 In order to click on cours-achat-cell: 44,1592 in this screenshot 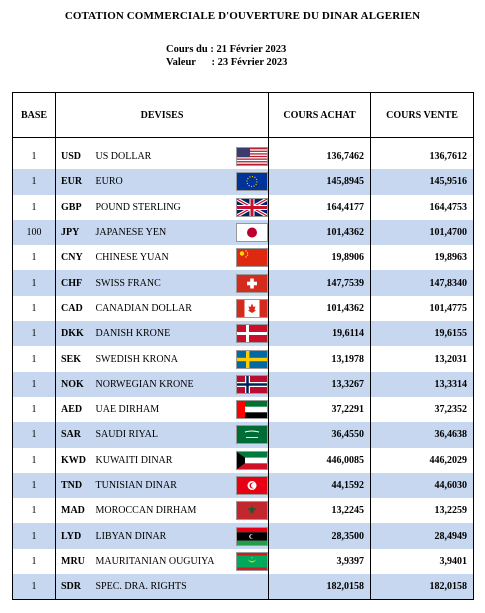, I will do `click(320, 485)`.